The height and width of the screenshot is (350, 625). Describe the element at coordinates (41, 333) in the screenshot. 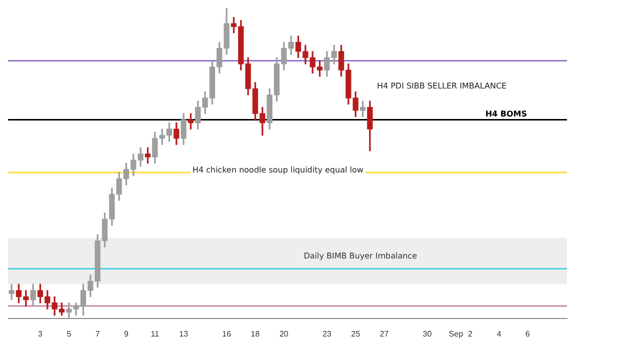

I see `x-tick-label: 3` at that location.